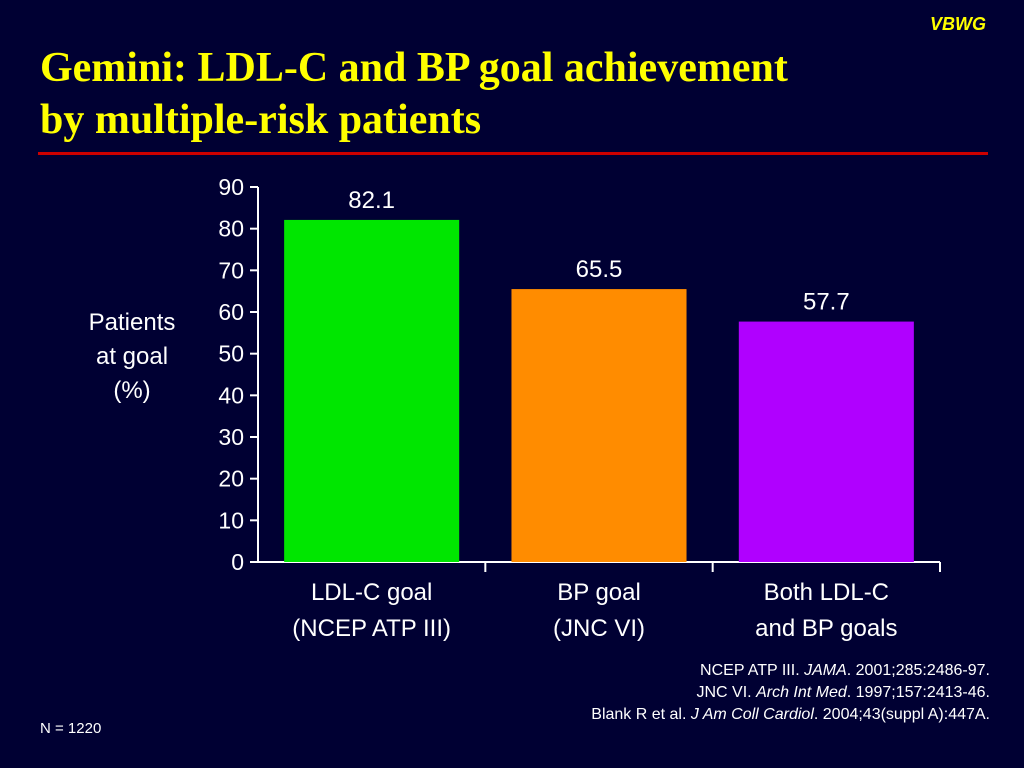  Describe the element at coordinates (918, 692) in the screenshot. I see `reference-2-citation: . 1997;157:2413-46.` at that location.